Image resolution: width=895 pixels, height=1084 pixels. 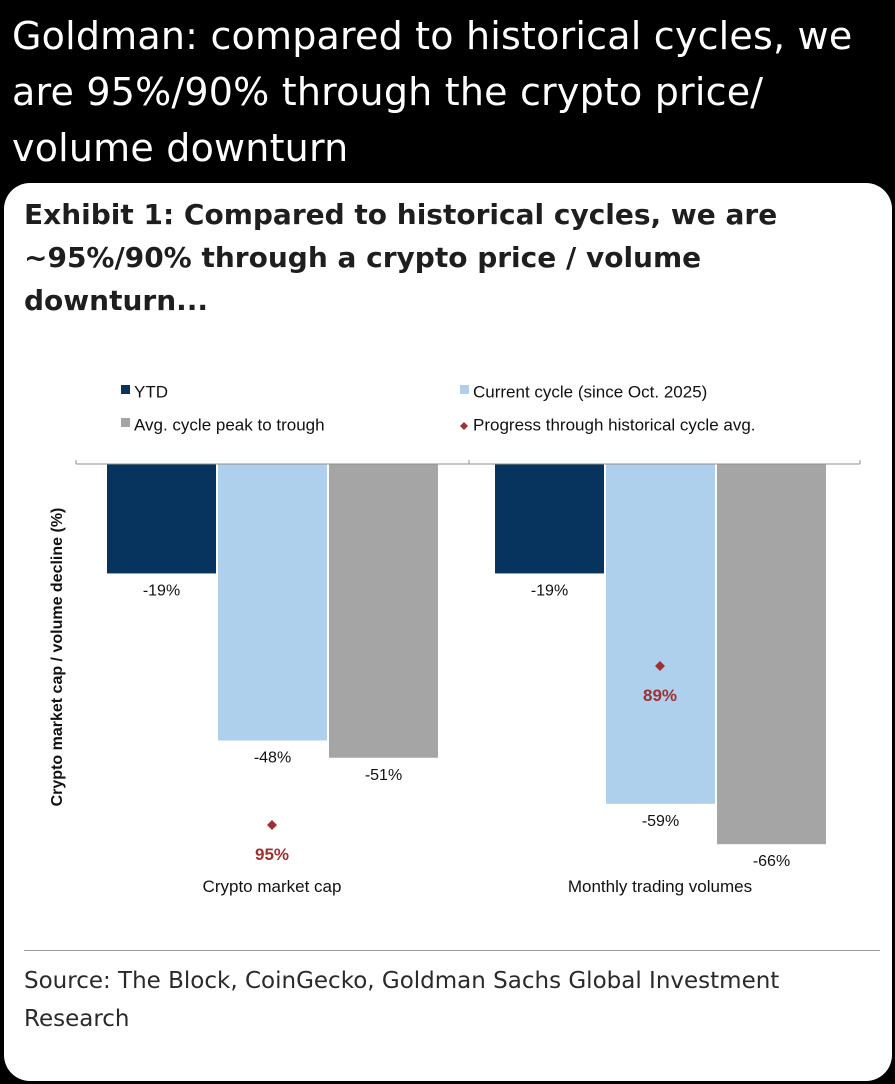 I want to click on y-axis-title: Crypto market cap / volume decline (%), so click(x=57, y=657).